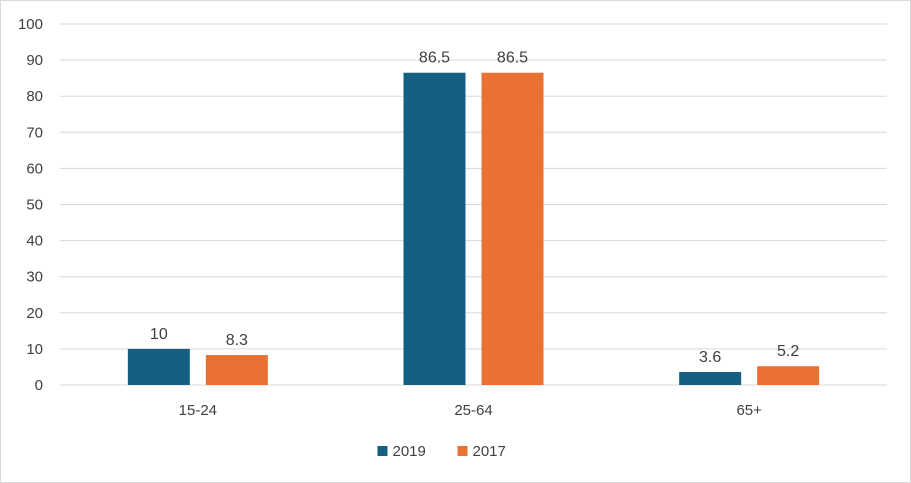 The width and height of the screenshot is (911, 483). What do you see at coordinates (159, 334) in the screenshot?
I see `data-label: 10` at bounding box center [159, 334].